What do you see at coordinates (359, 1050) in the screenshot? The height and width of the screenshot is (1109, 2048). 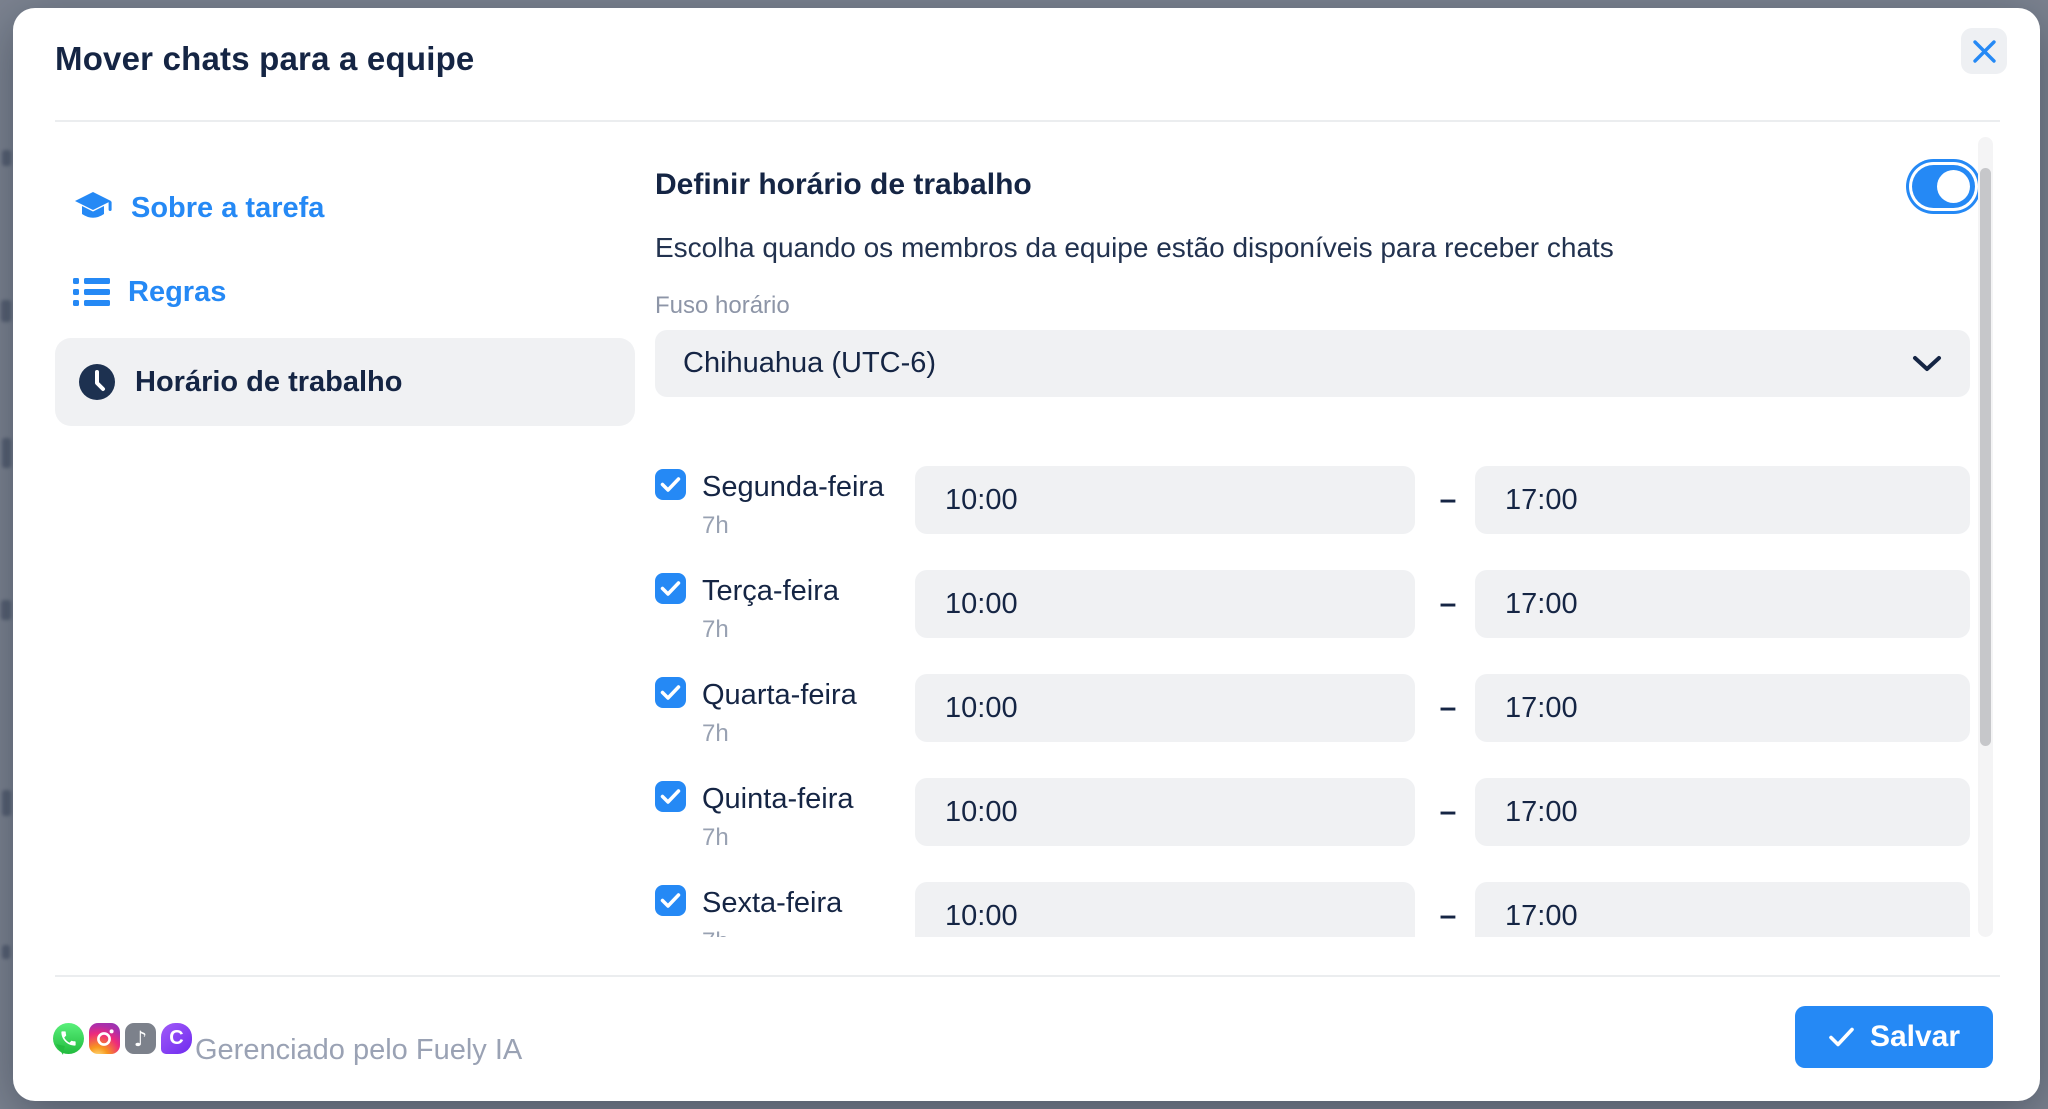 I see `managed-by-text: Gerenciado pelo Fuely IA` at bounding box center [359, 1050].